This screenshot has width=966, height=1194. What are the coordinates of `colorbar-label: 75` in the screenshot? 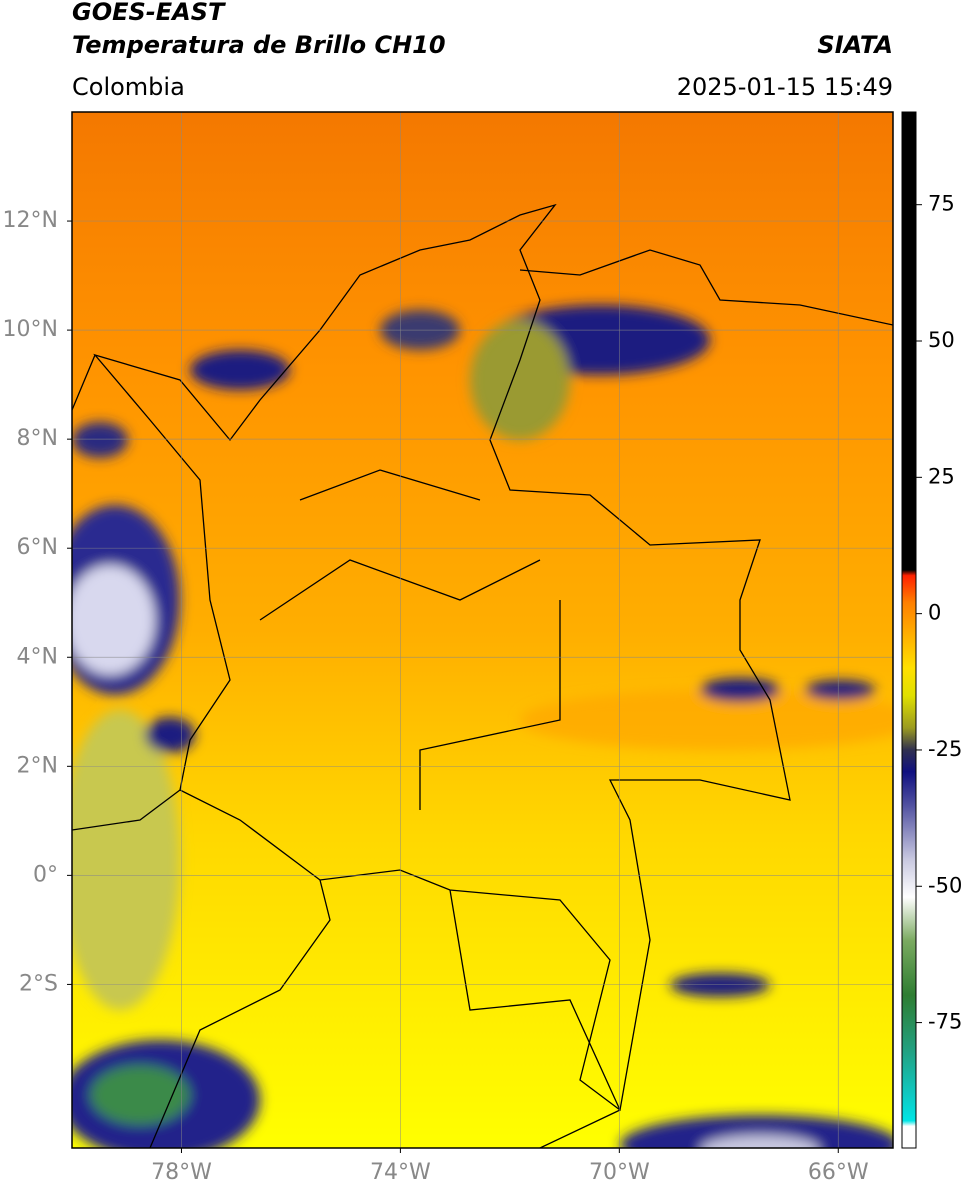 It's located at (941, 204).